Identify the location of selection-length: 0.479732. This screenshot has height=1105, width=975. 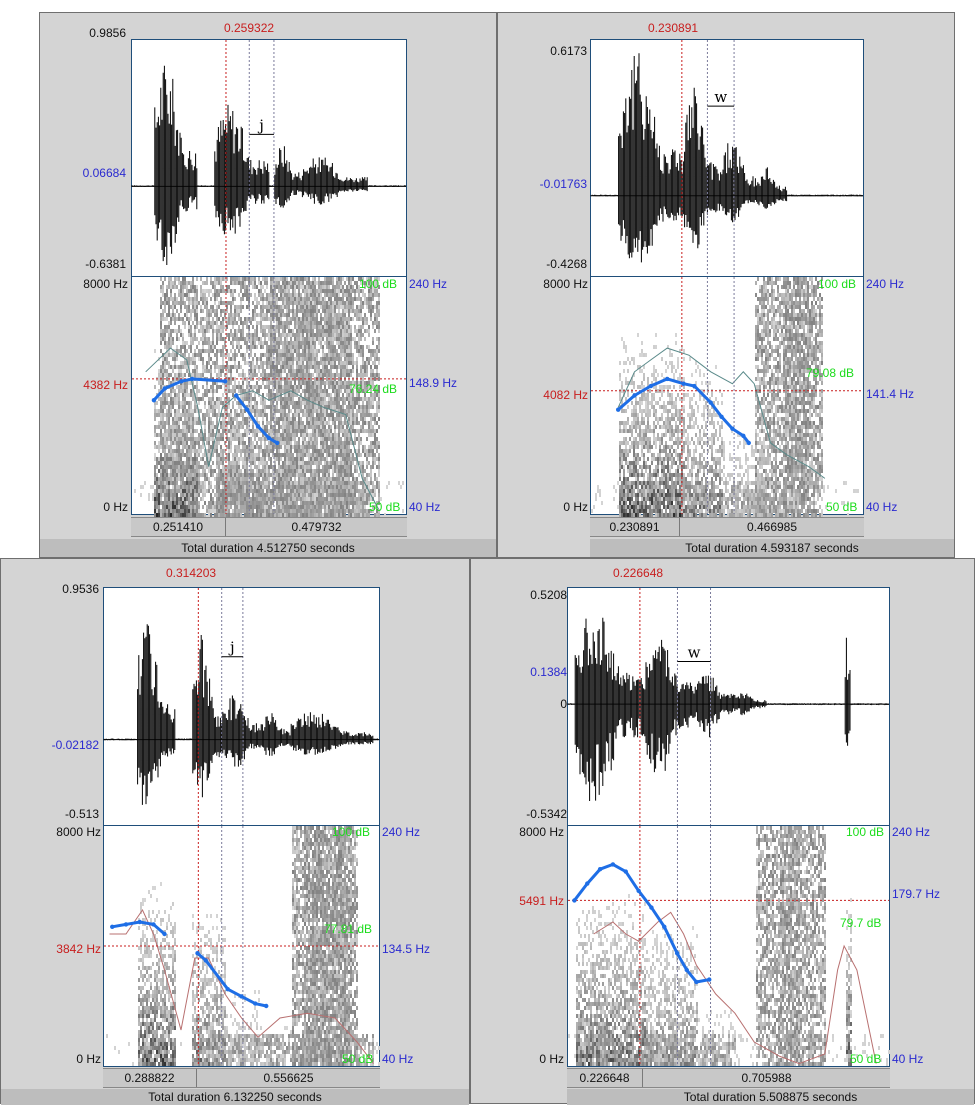
(316, 527).